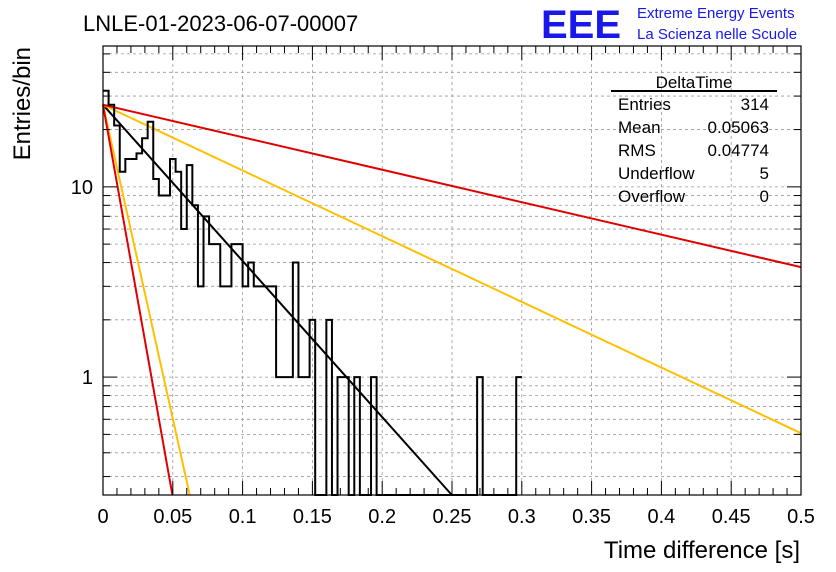  I want to click on x-tick-label: 0.2, so click(382, 517).